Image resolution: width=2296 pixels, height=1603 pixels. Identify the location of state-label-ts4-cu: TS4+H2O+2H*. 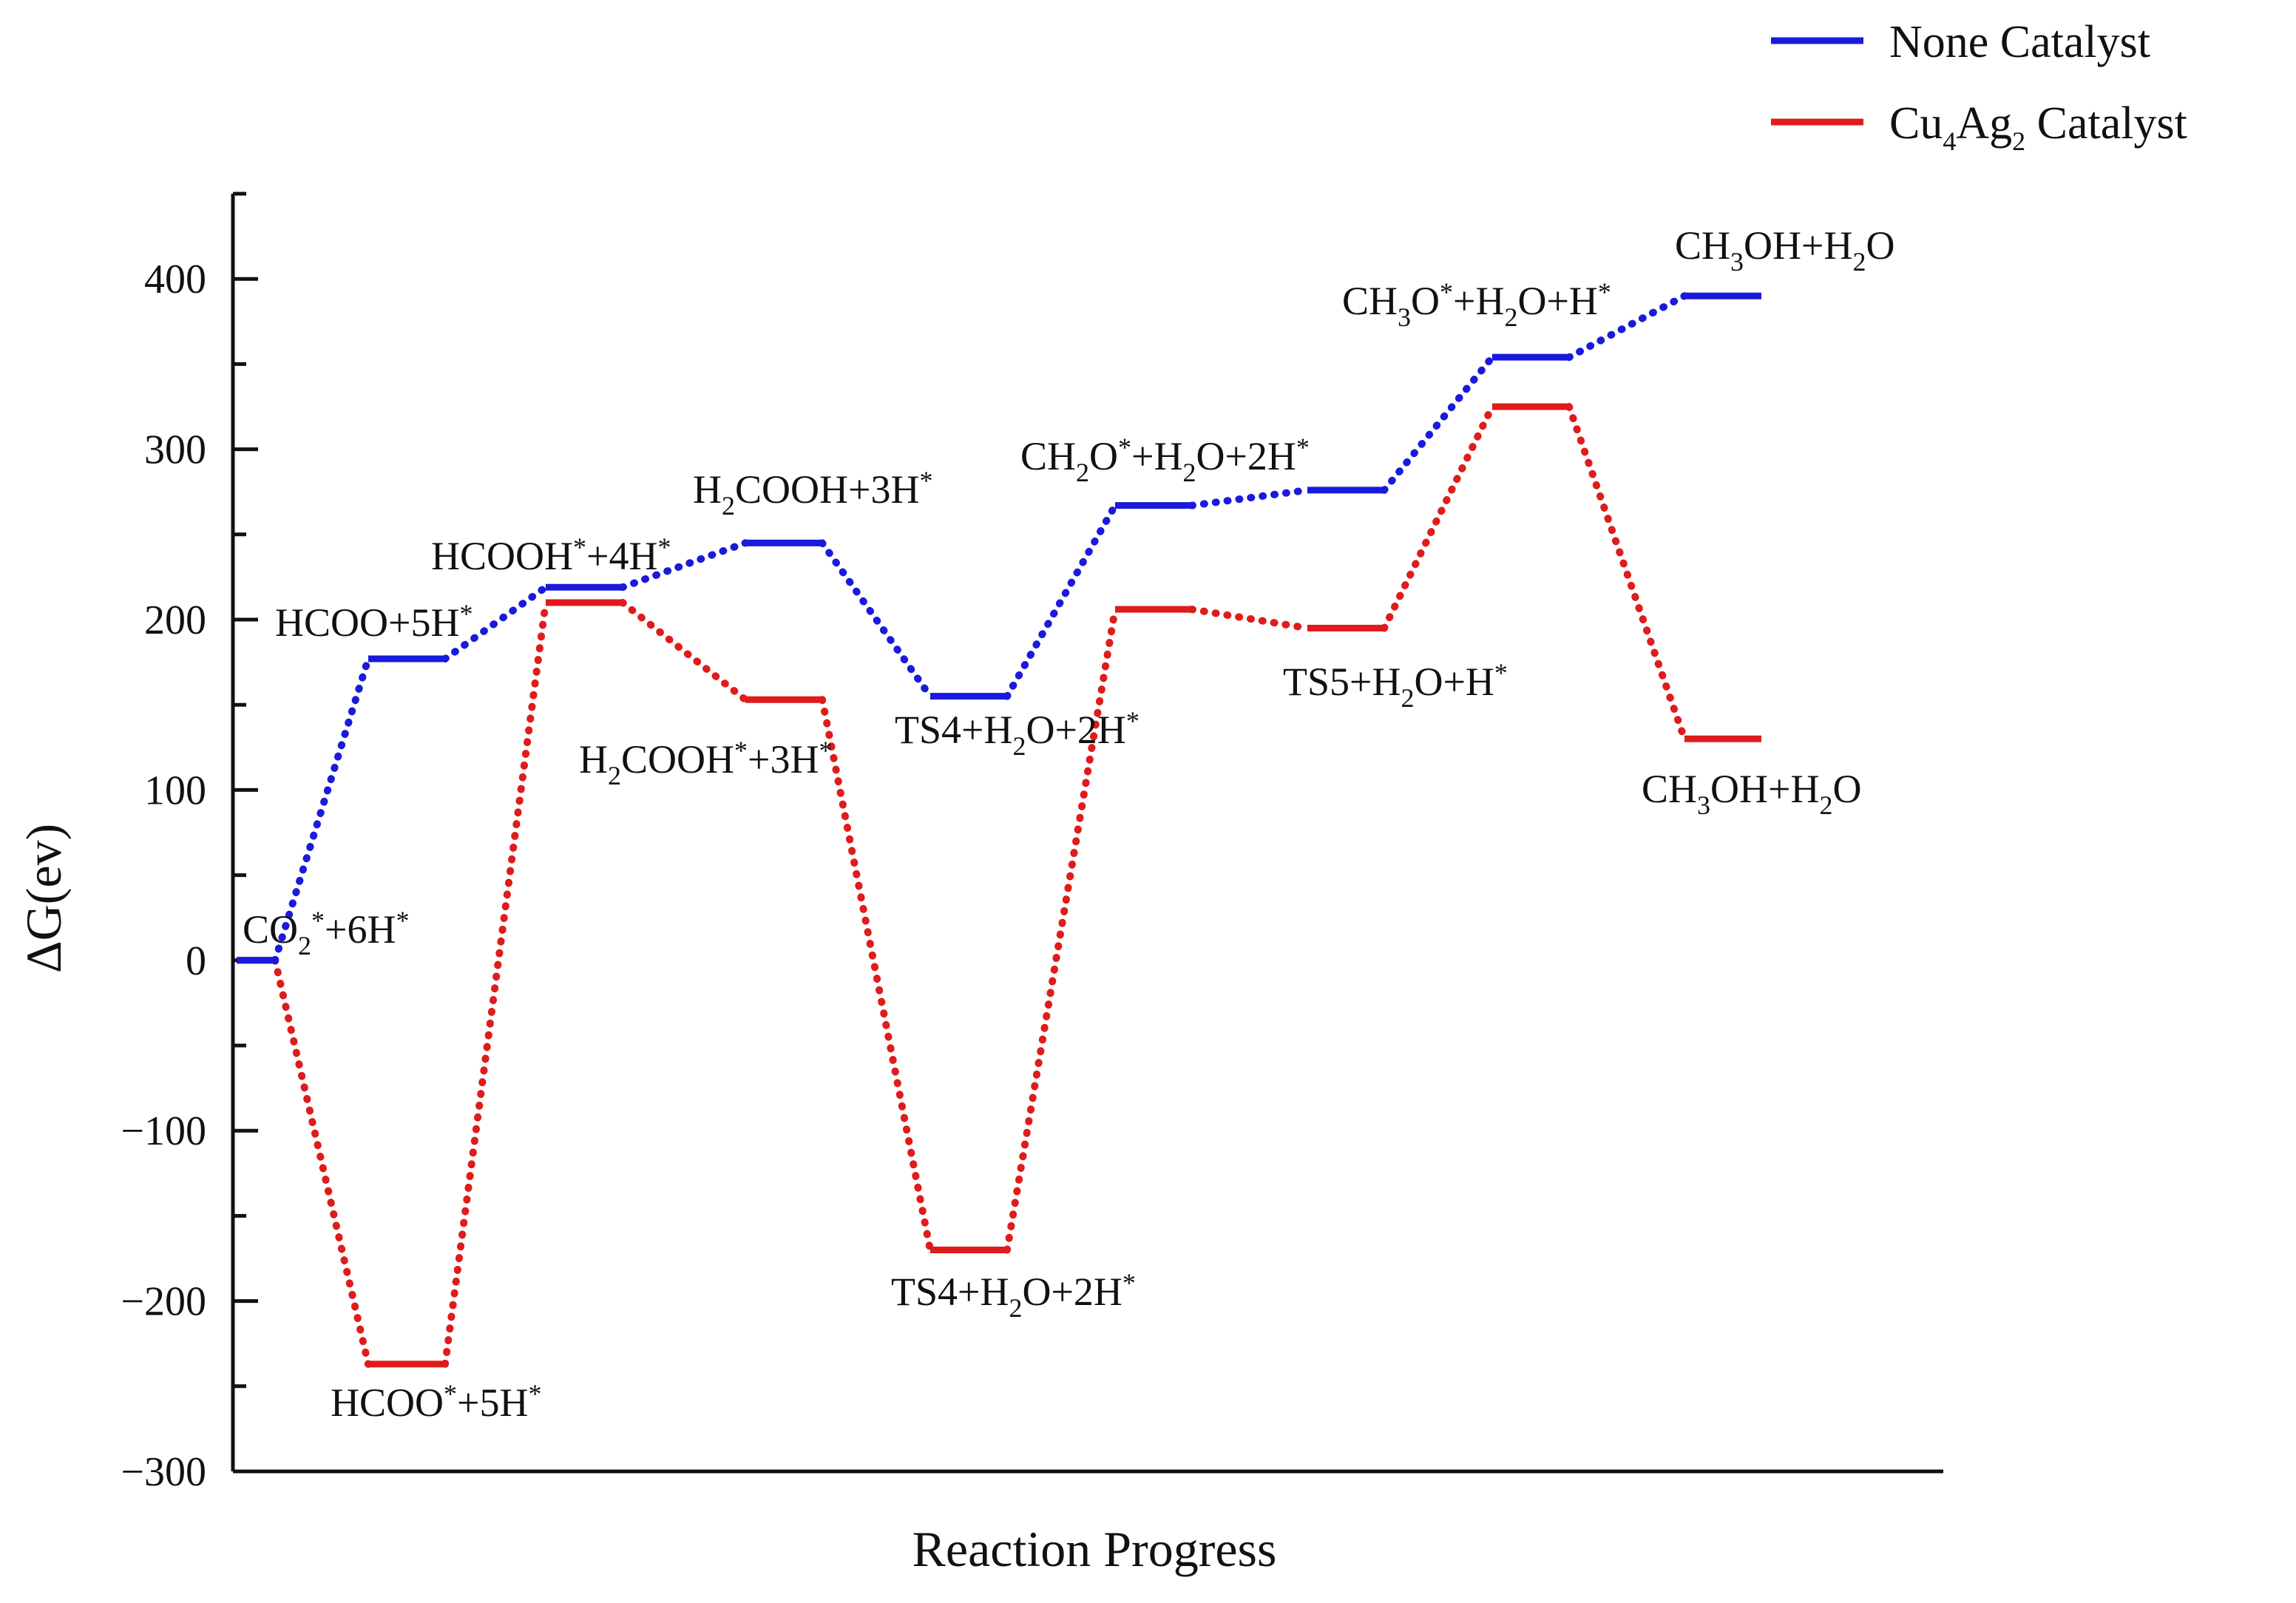
(1014, 1295).